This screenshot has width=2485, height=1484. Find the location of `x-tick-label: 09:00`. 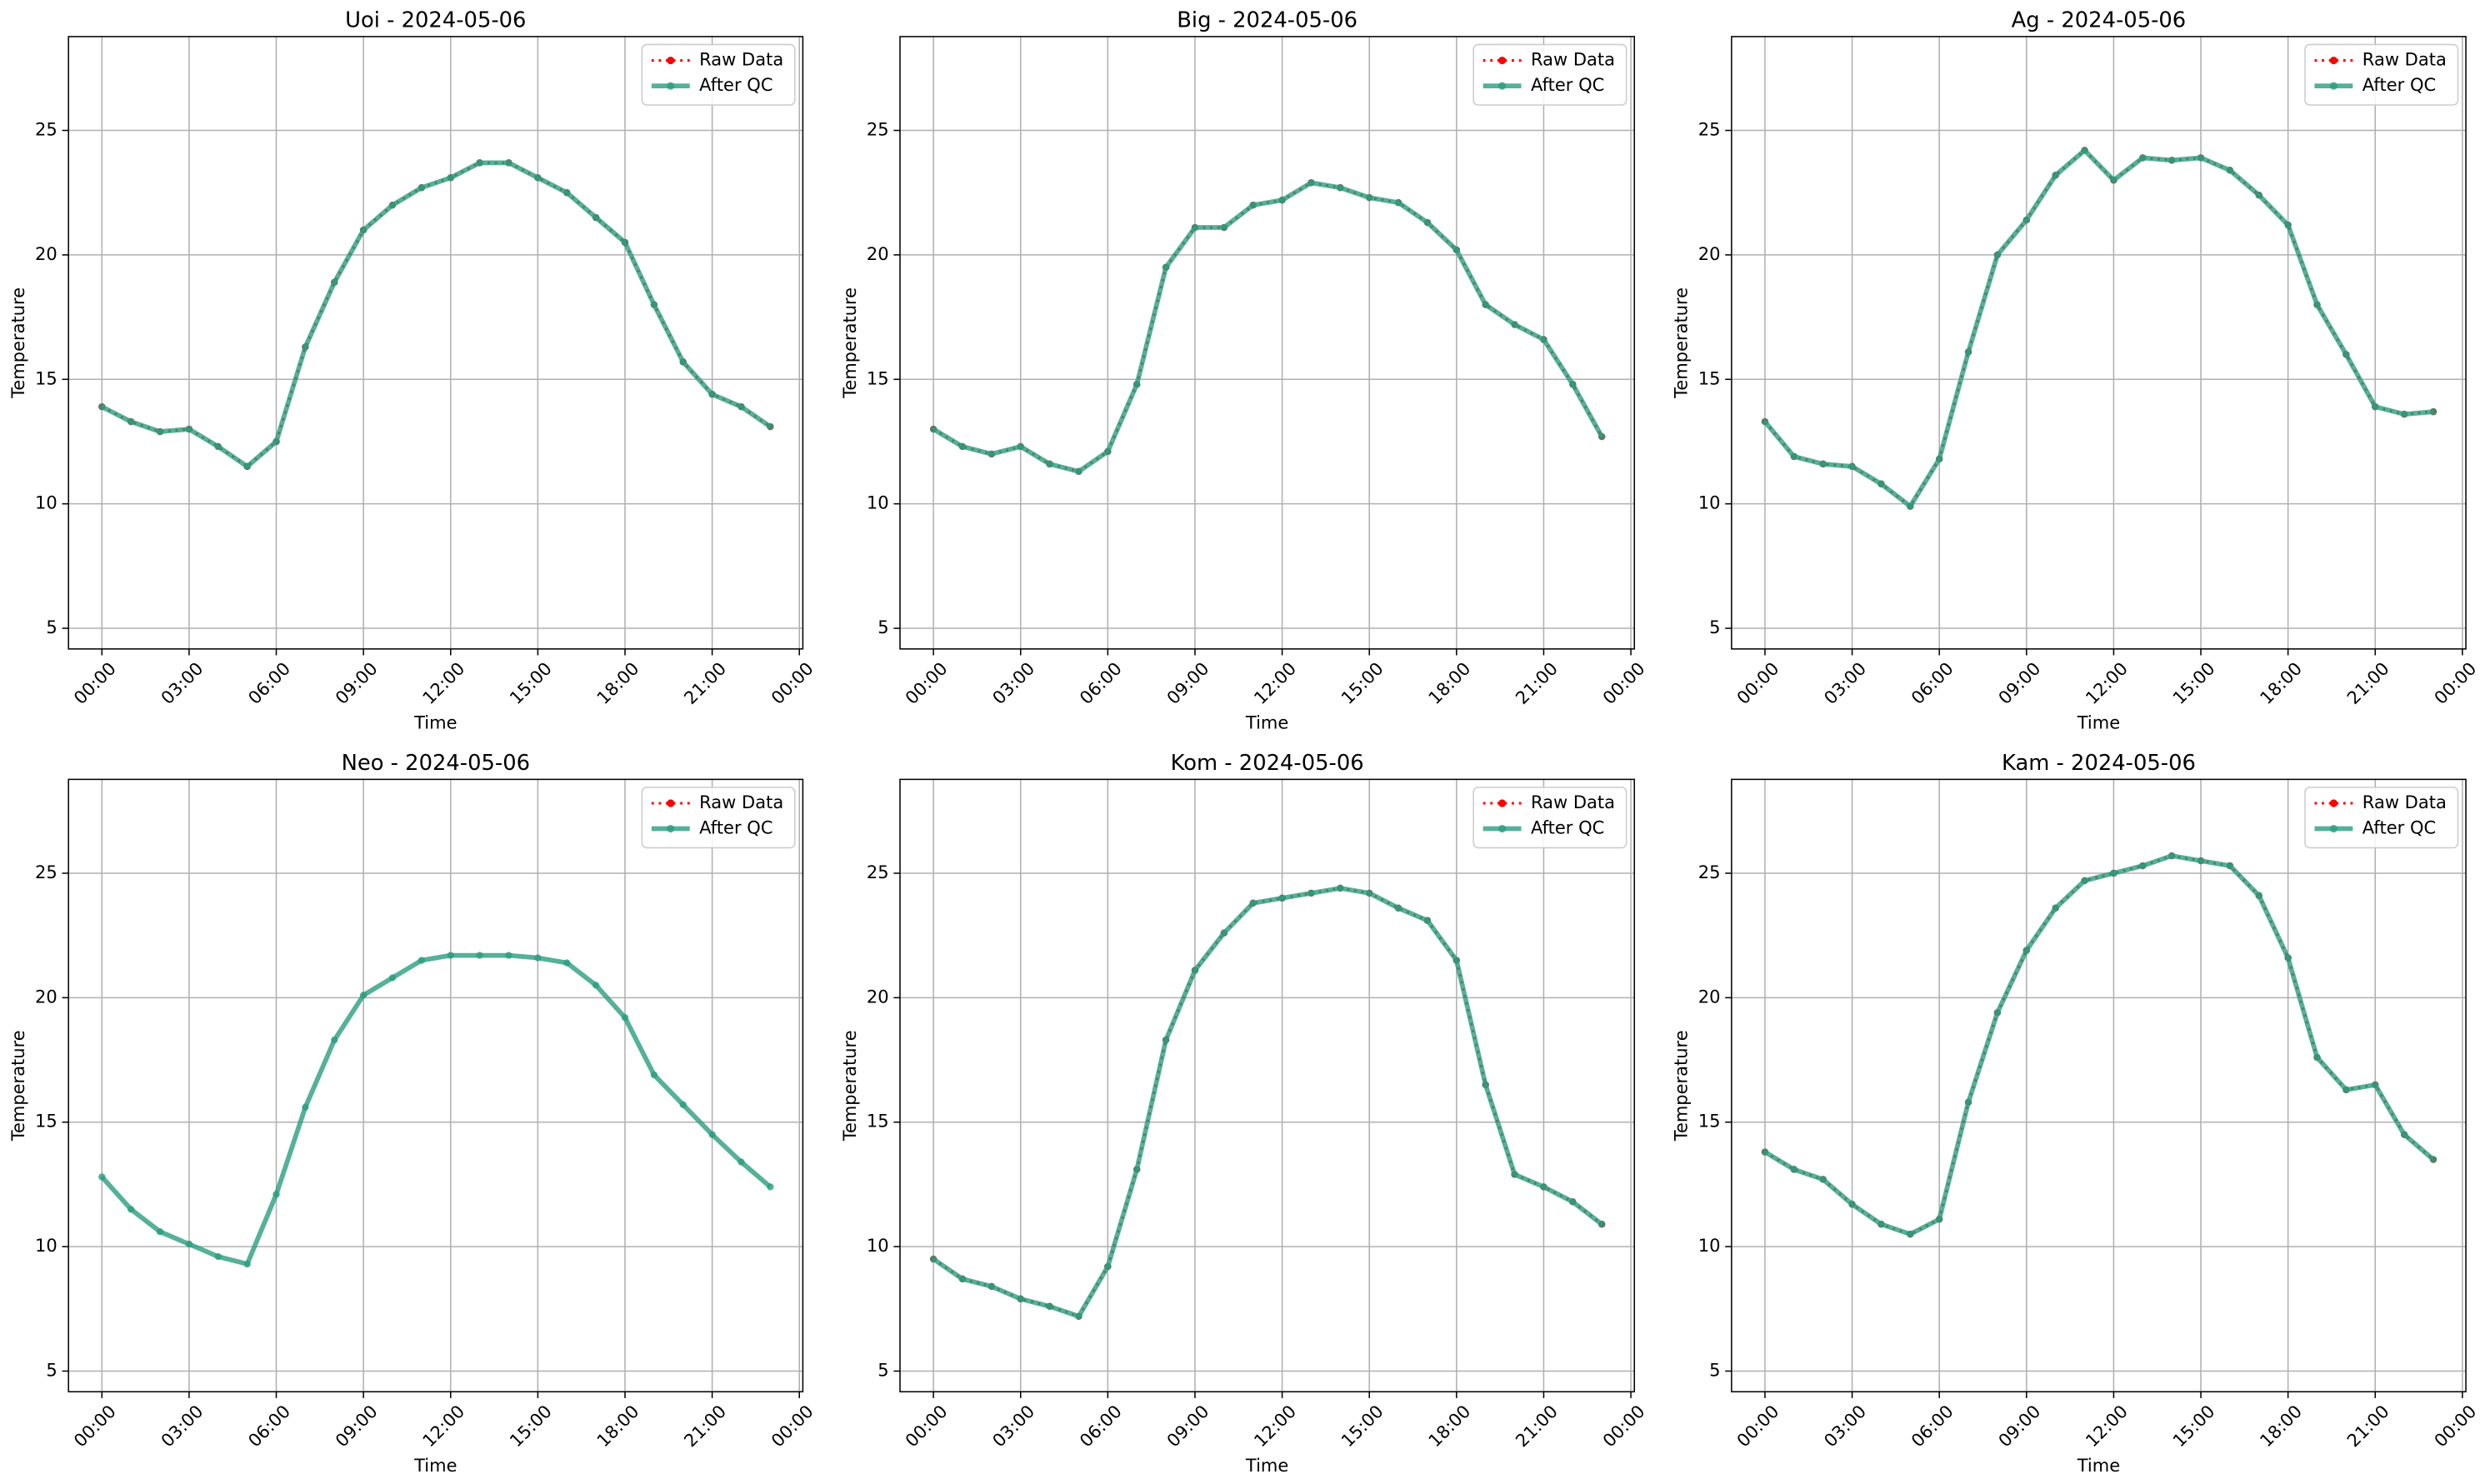

x-tick-label: 09:00 is located at coordinates (2020, 1426).